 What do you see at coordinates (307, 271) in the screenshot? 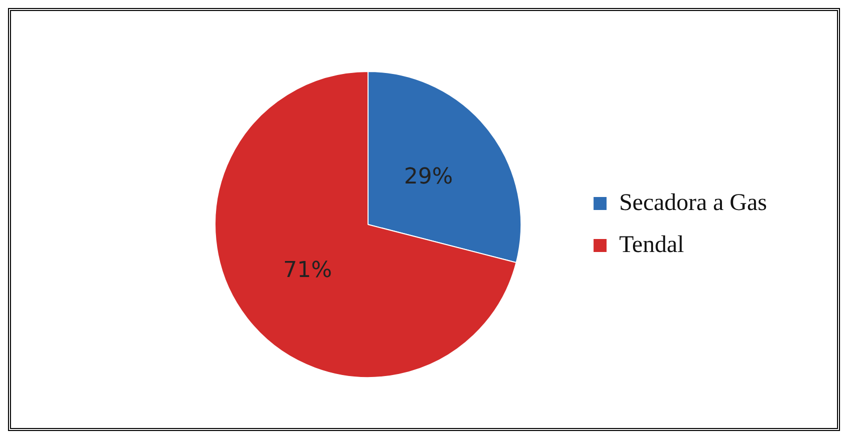
I see `data-label: 71%` at bounding box center [307, 271].